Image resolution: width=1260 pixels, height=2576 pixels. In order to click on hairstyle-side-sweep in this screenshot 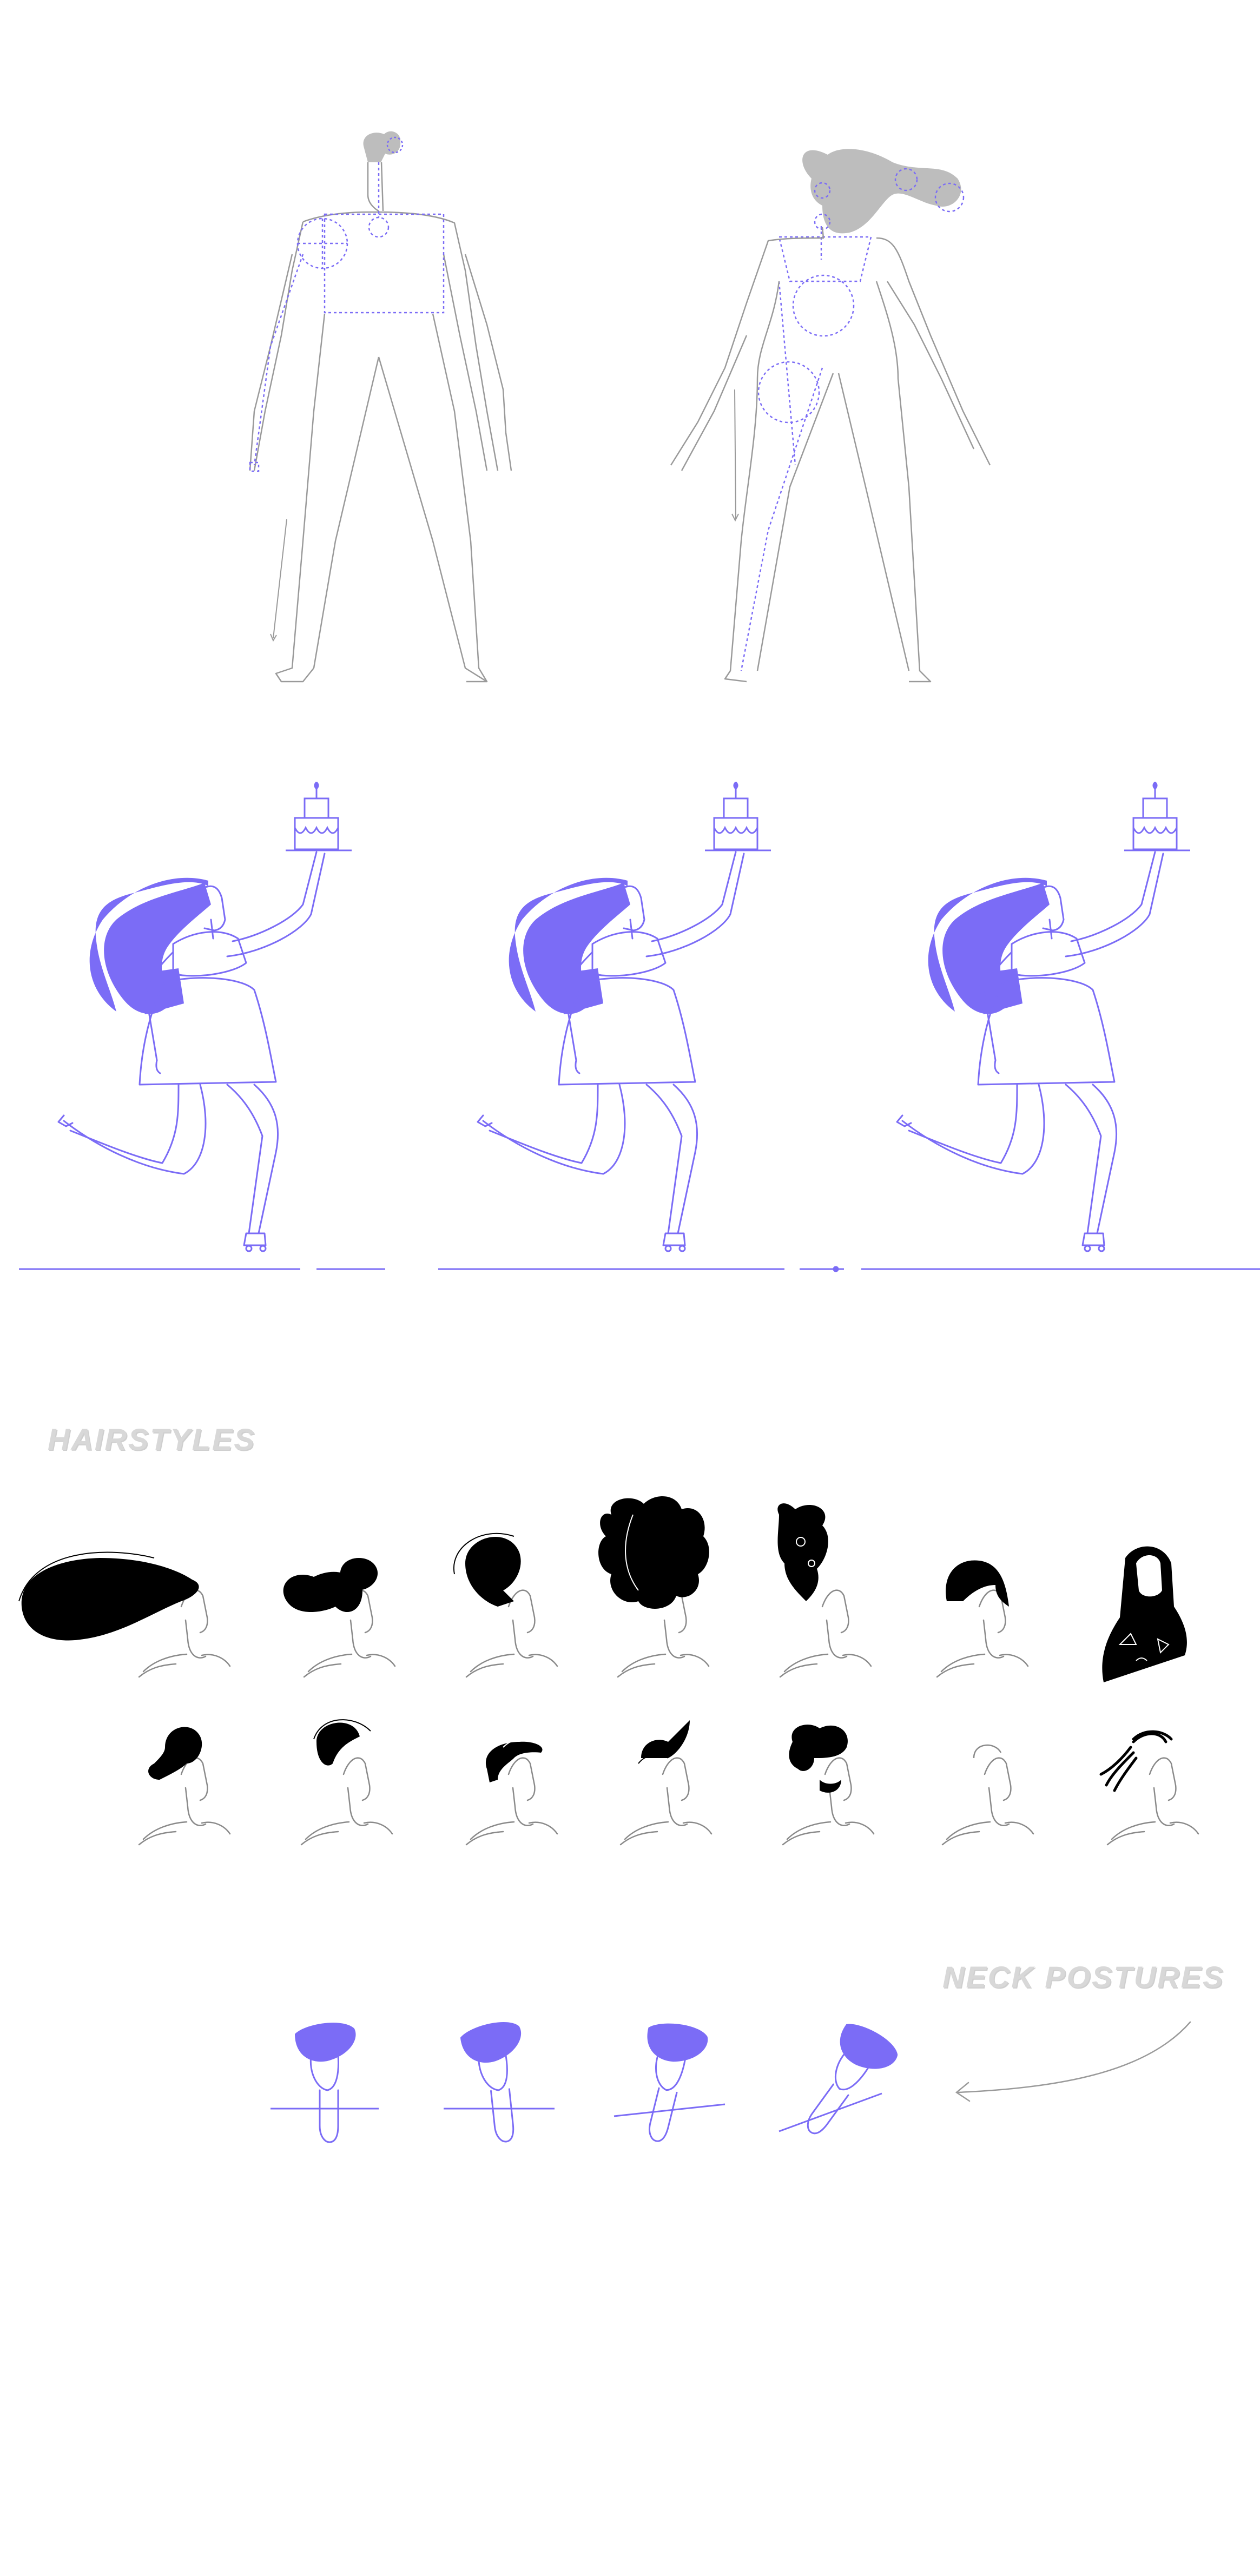, I will do `click(346, 1782)`.